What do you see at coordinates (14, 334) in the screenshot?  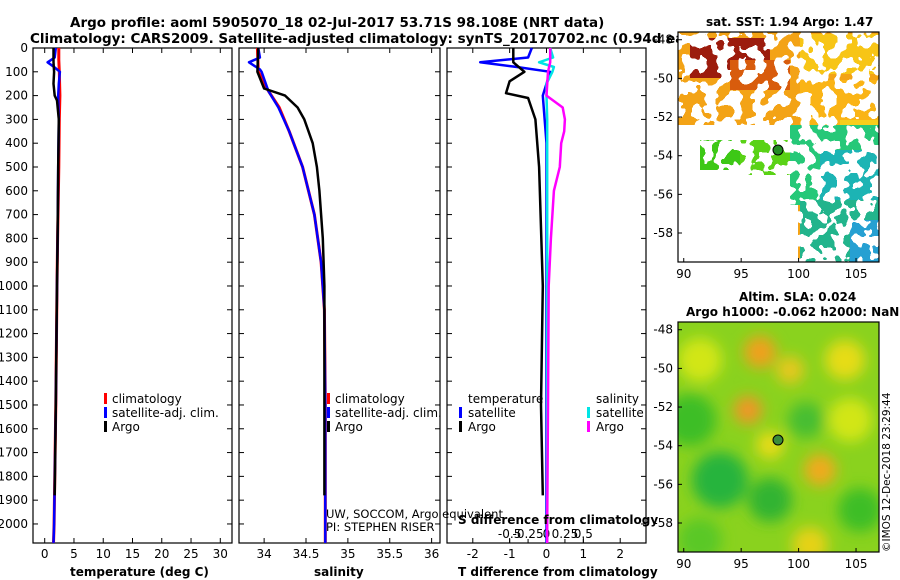 I see `depth-tick-label: 1200` at bounding box center [14, 334].